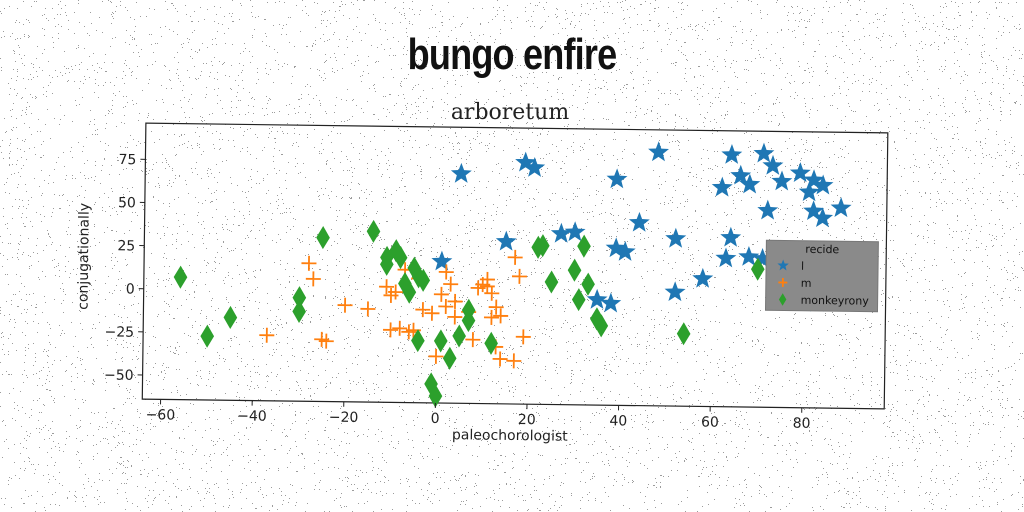 The width and height of the screenshot is (1024, 512). What do you see at coordinates (252, 416) in the screenshot?
I see `x-tick-label: −40` at bounding box center [252, 416].